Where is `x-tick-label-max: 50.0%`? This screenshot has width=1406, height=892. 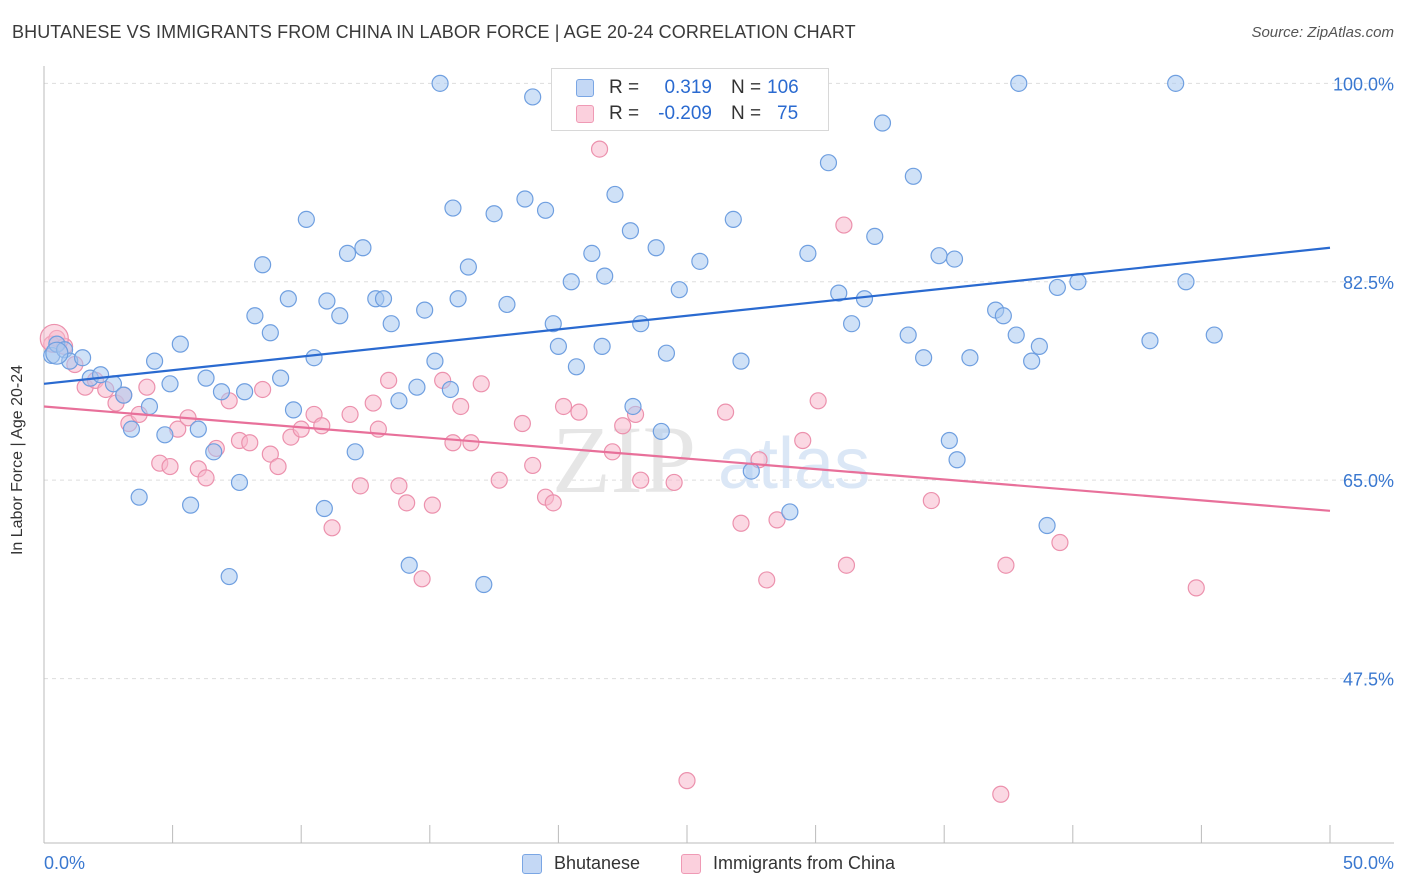 x-tick-label-max: 50.0% is located at coordinates (1368, 863).